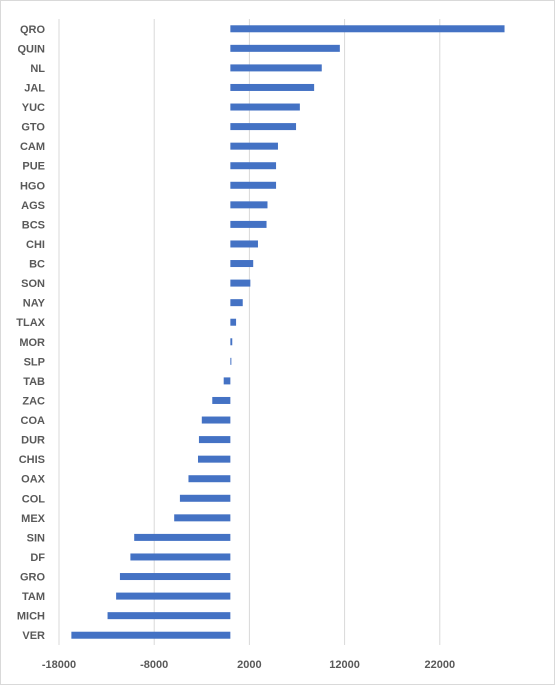  Describe the element at coordinates (33, 636) in the screenshot. I see `category-label: VER` at that location.